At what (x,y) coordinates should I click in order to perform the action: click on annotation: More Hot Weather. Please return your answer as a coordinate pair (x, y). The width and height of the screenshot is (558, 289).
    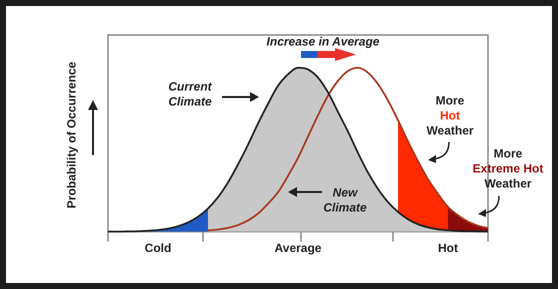
    Looking at the image, I should click on (450, 115).